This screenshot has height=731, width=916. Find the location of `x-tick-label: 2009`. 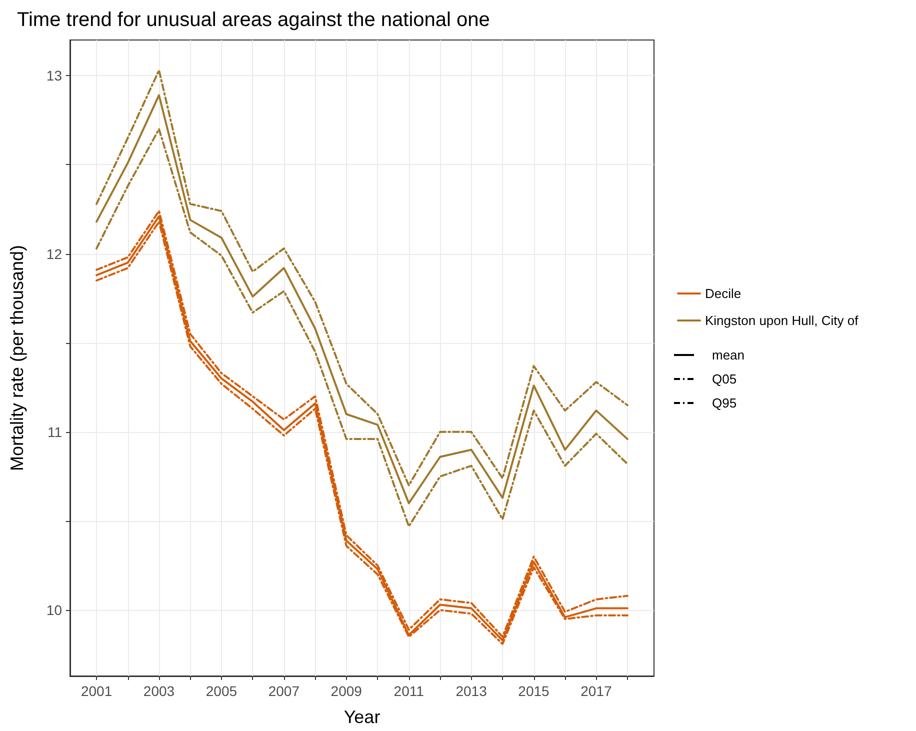

x-tick-label: 2009 is located at coordinates (346, 691).